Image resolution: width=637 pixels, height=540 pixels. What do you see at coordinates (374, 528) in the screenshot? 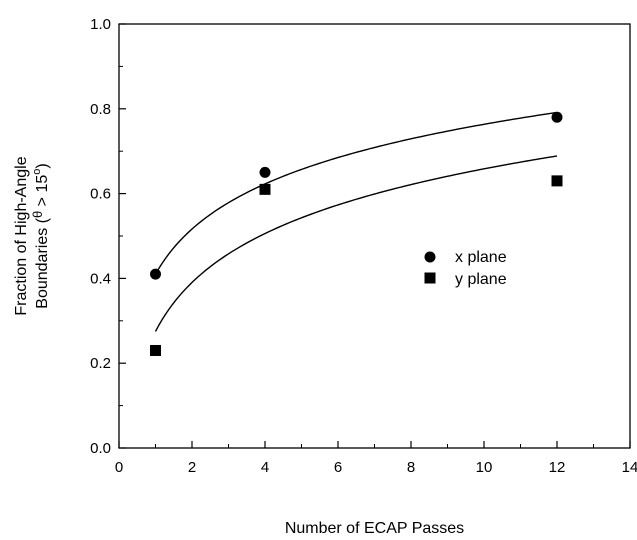
I see `x-axis-title: Number of ECAP Passes` at bounding box center [374, 528].